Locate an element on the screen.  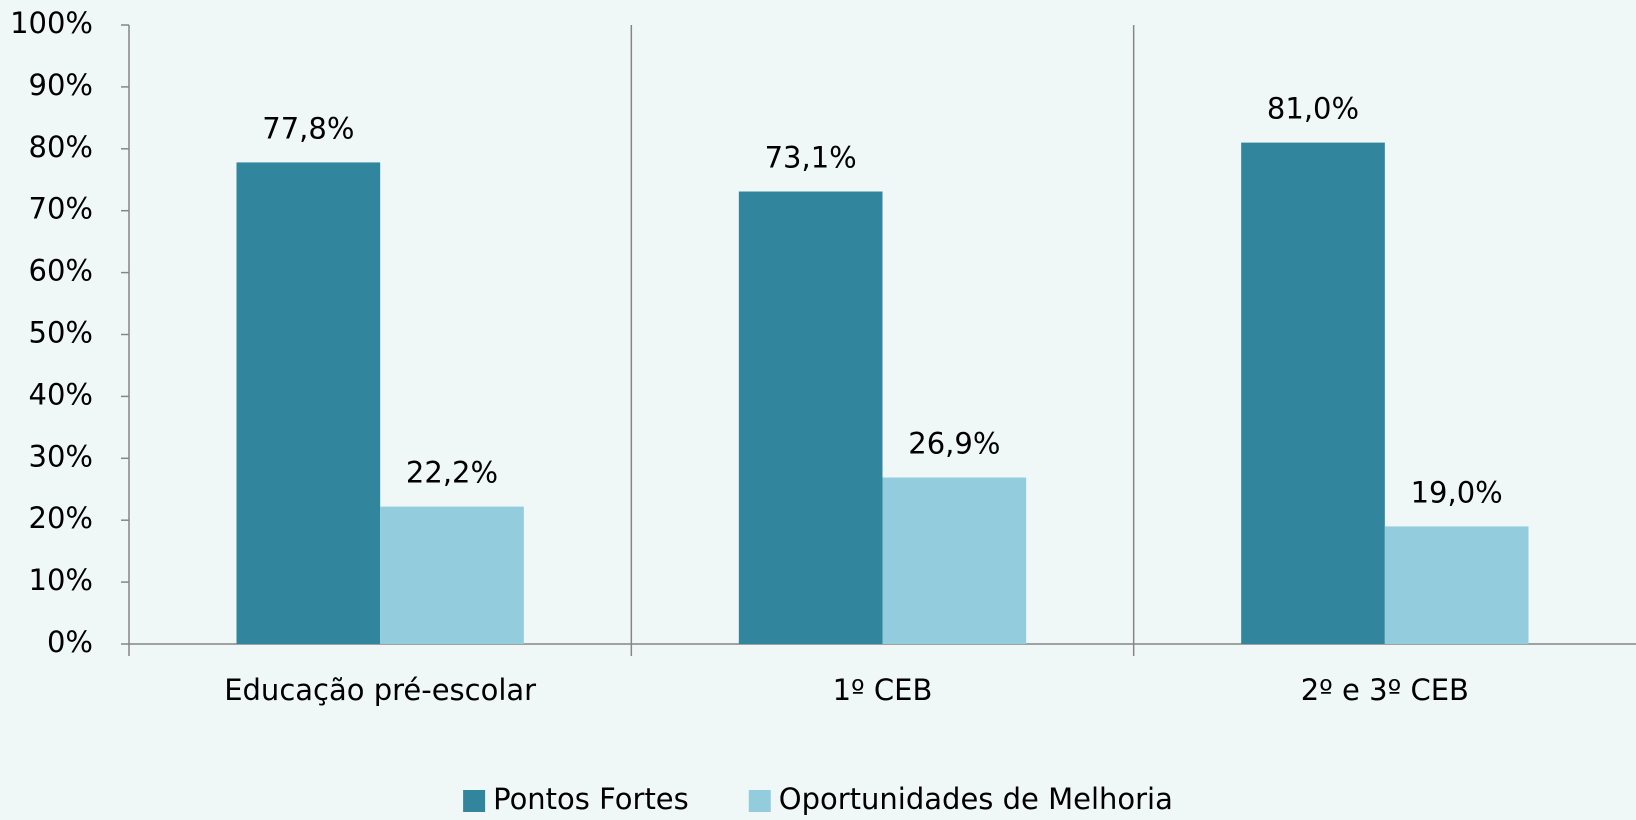
x-tick-label: 1º CEB is located at coordinates (883, 690).